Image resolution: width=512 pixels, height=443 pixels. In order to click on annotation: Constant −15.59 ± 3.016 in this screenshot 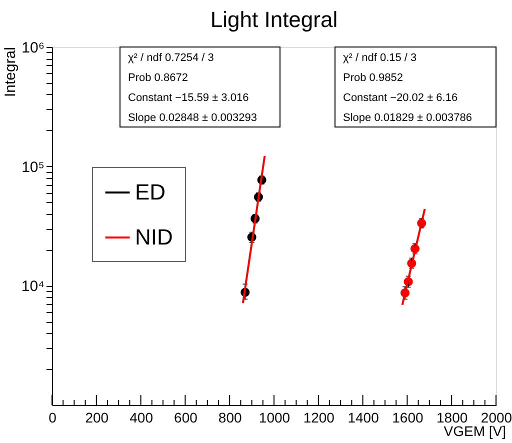, I will do `click(188, 98)`.